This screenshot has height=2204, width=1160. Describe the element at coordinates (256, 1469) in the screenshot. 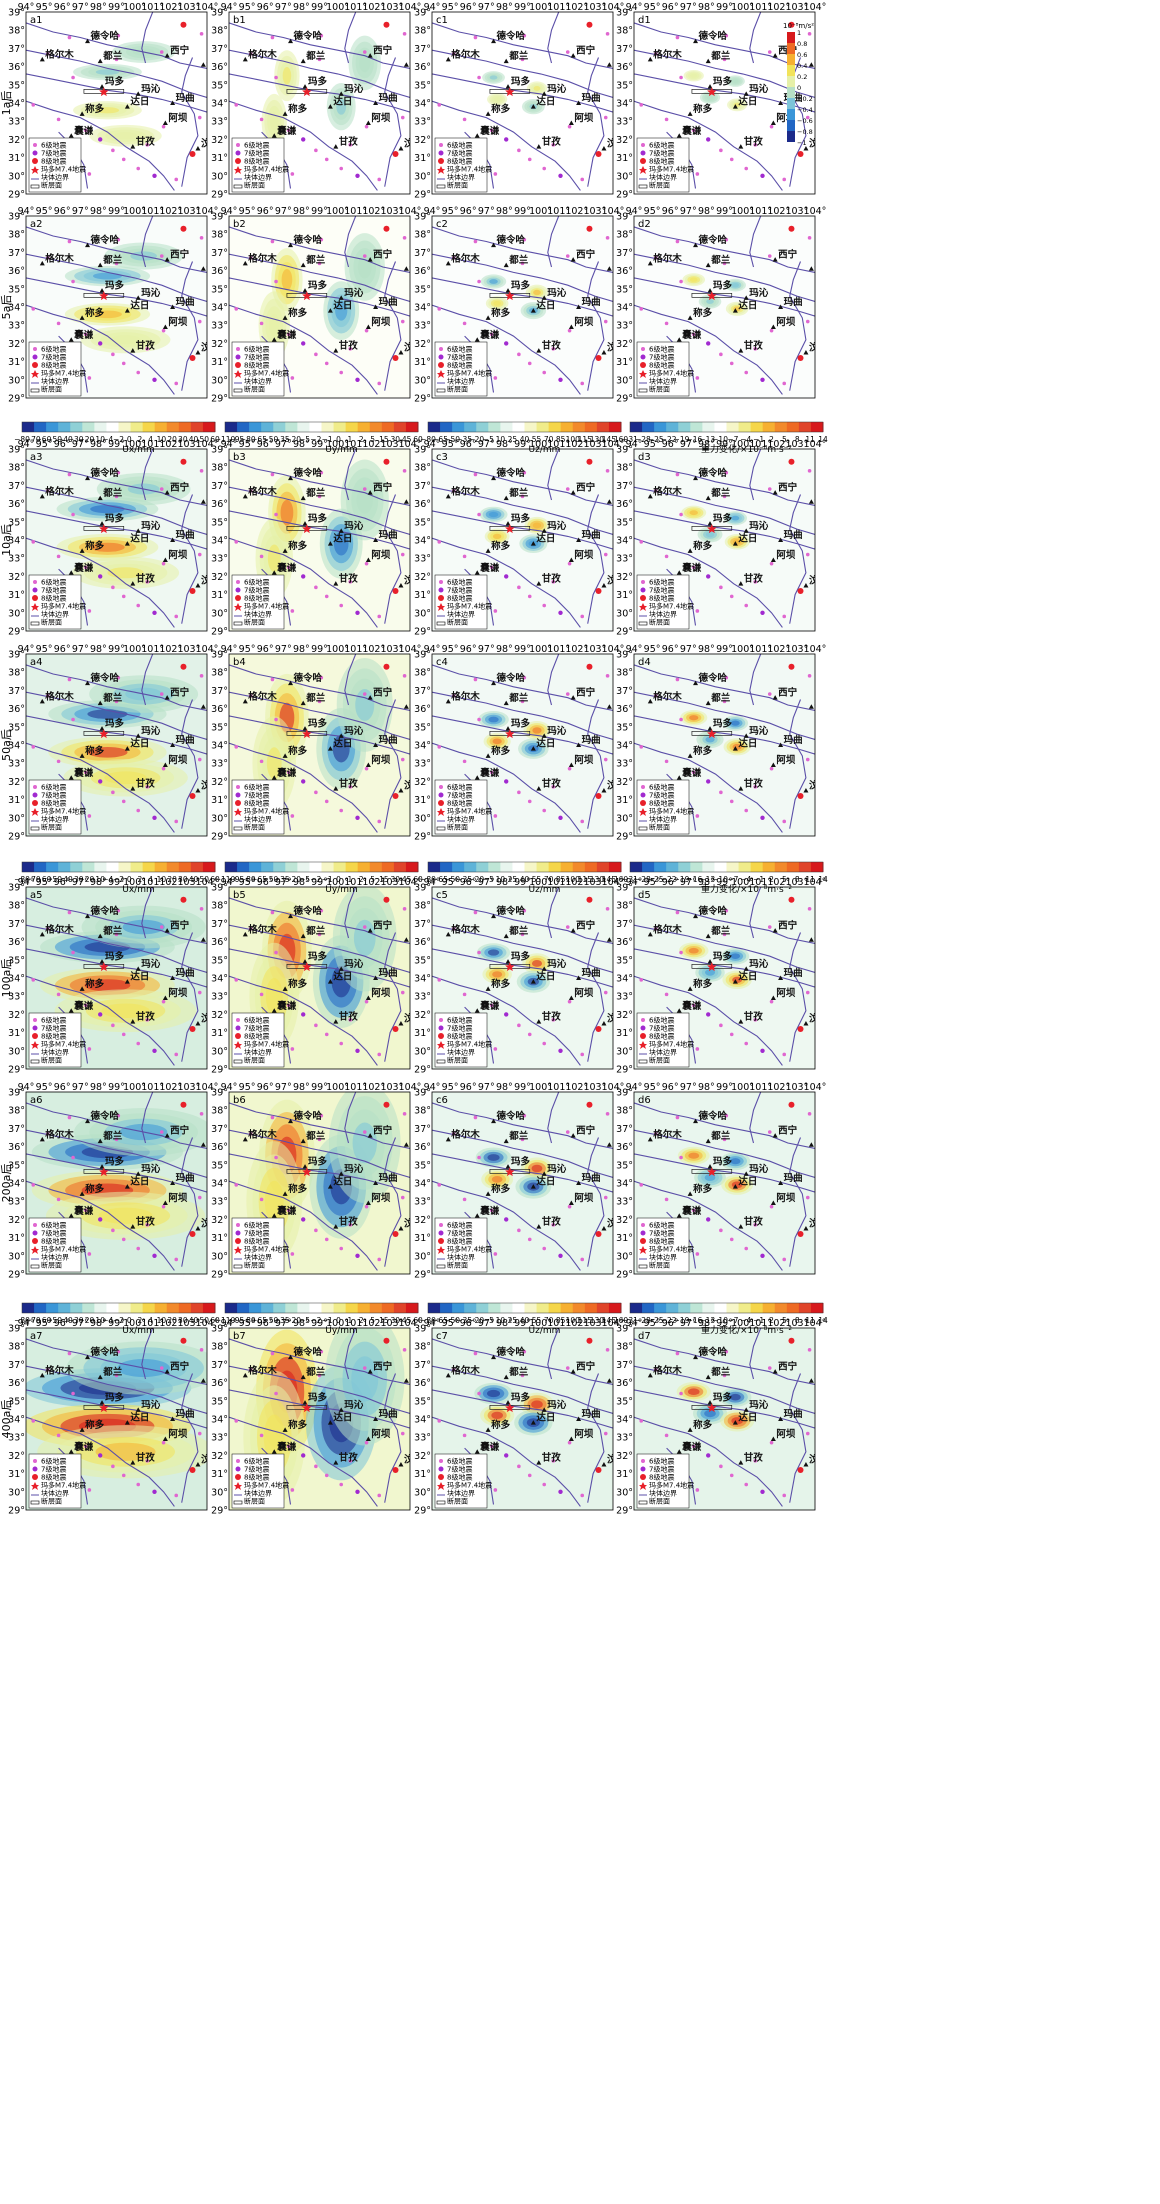

I see `legend-entry: 7级地震` at that location.